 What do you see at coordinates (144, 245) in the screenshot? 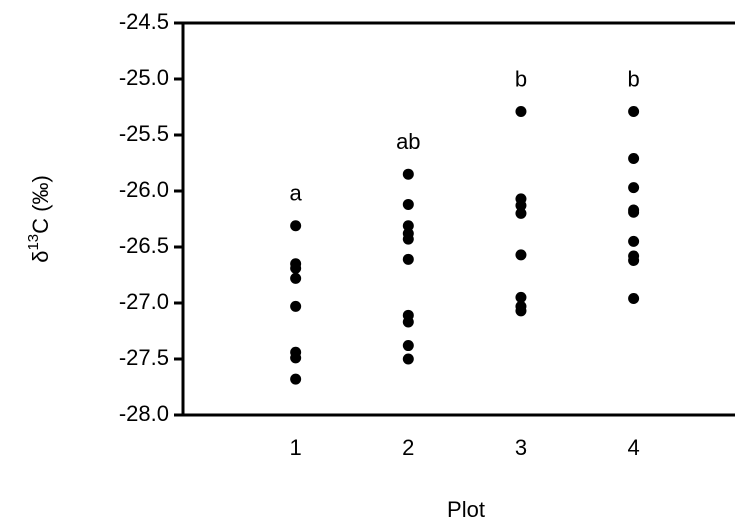
I see `y-tick-label: -26.5` at bounding box center [144, 245].